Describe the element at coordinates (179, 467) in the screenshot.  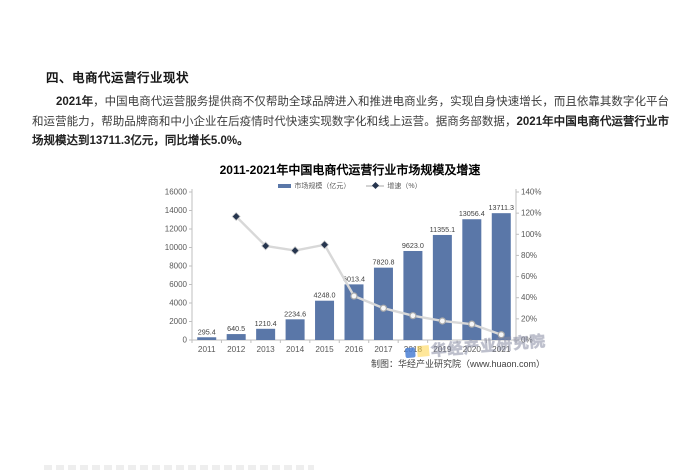
I see `cutoff-text-line` at that location.